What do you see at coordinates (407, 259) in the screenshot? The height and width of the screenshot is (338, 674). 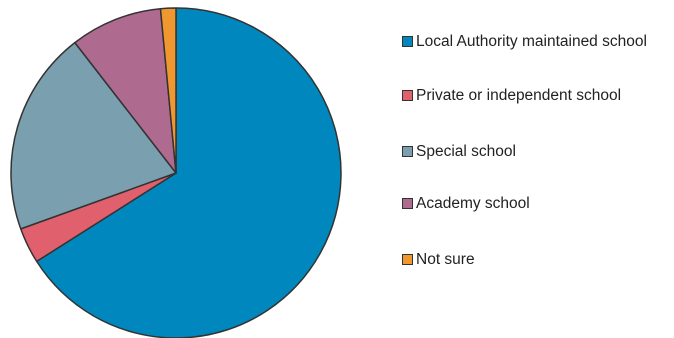 I see `legend-swatch-not-sure` at bounding box center [407, 259].